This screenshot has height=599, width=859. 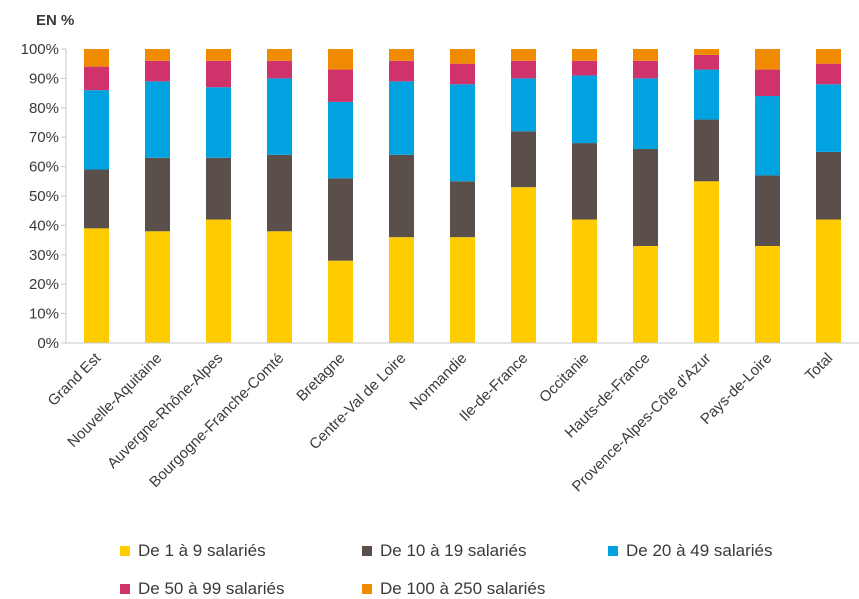 What do you see at coordinates (44, 108) in the screenshot?
I see `y-tick-label: 80%` at bounding box center [44, 108].